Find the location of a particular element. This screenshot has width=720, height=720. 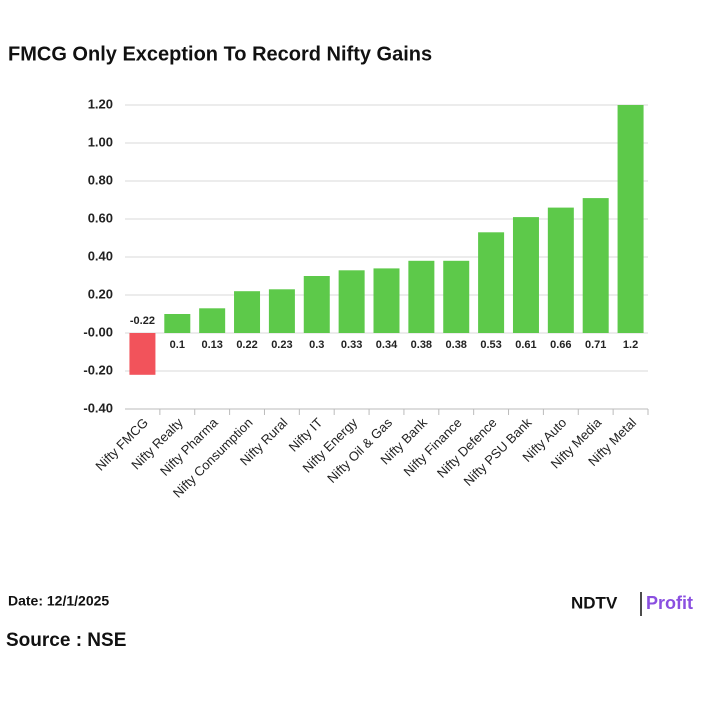

value-label: 0.13 is located at coordinates (211, 345).